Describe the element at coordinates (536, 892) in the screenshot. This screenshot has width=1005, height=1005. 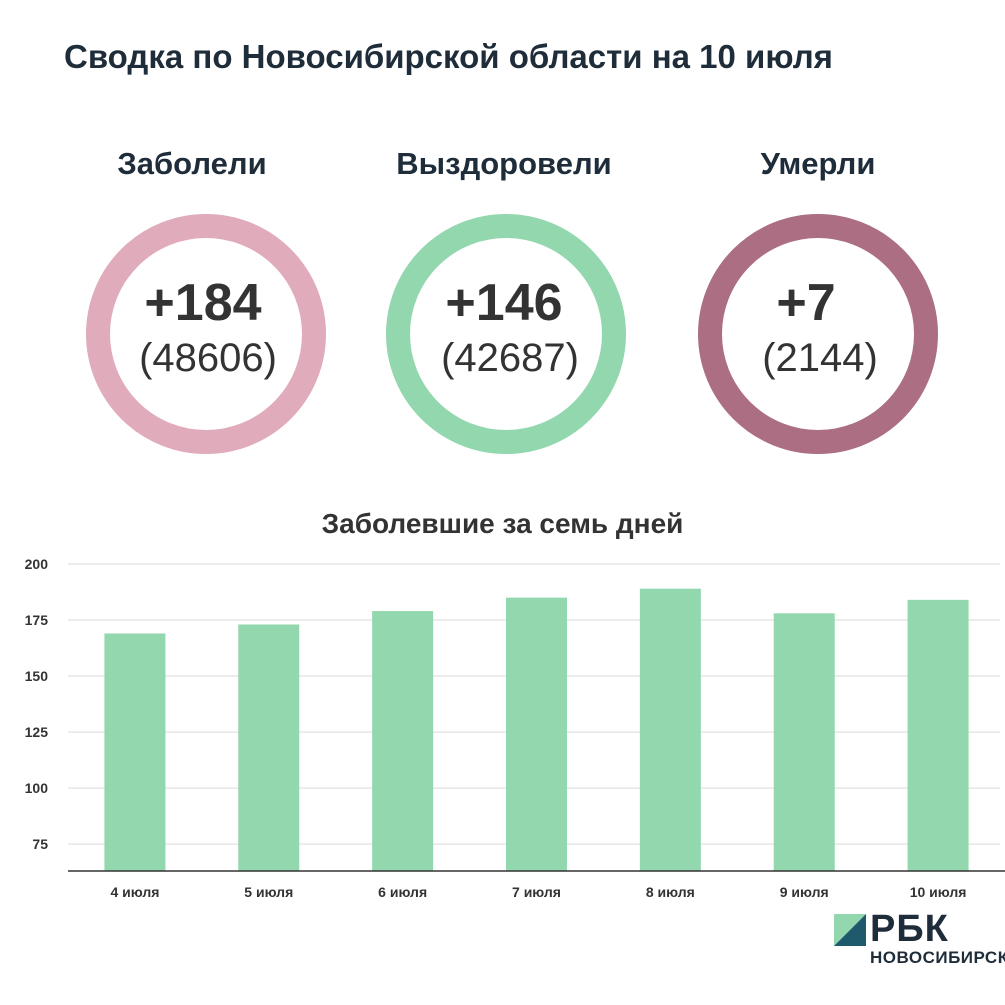
I see `x-tick-label: 7 июля` at that location.